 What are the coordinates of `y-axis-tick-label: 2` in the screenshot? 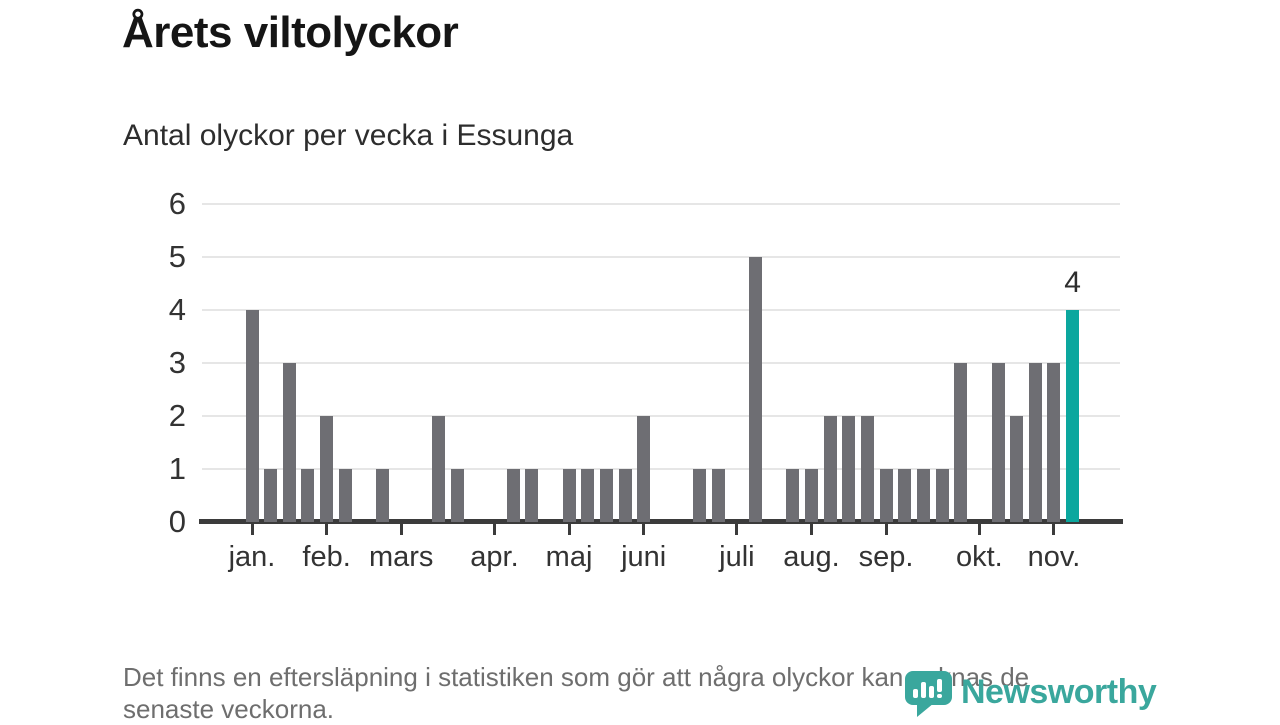 It's located at (177, 415).